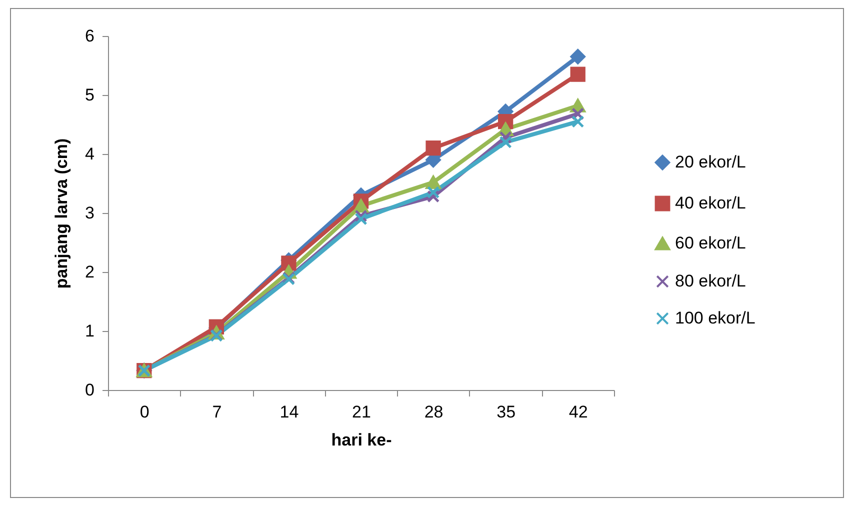 This screenshot has height=506, width=858. What do you see at coordinates (89, 331) in the screenshot?
I see `y-tick-label: 1` at bounding box center [89, 331].